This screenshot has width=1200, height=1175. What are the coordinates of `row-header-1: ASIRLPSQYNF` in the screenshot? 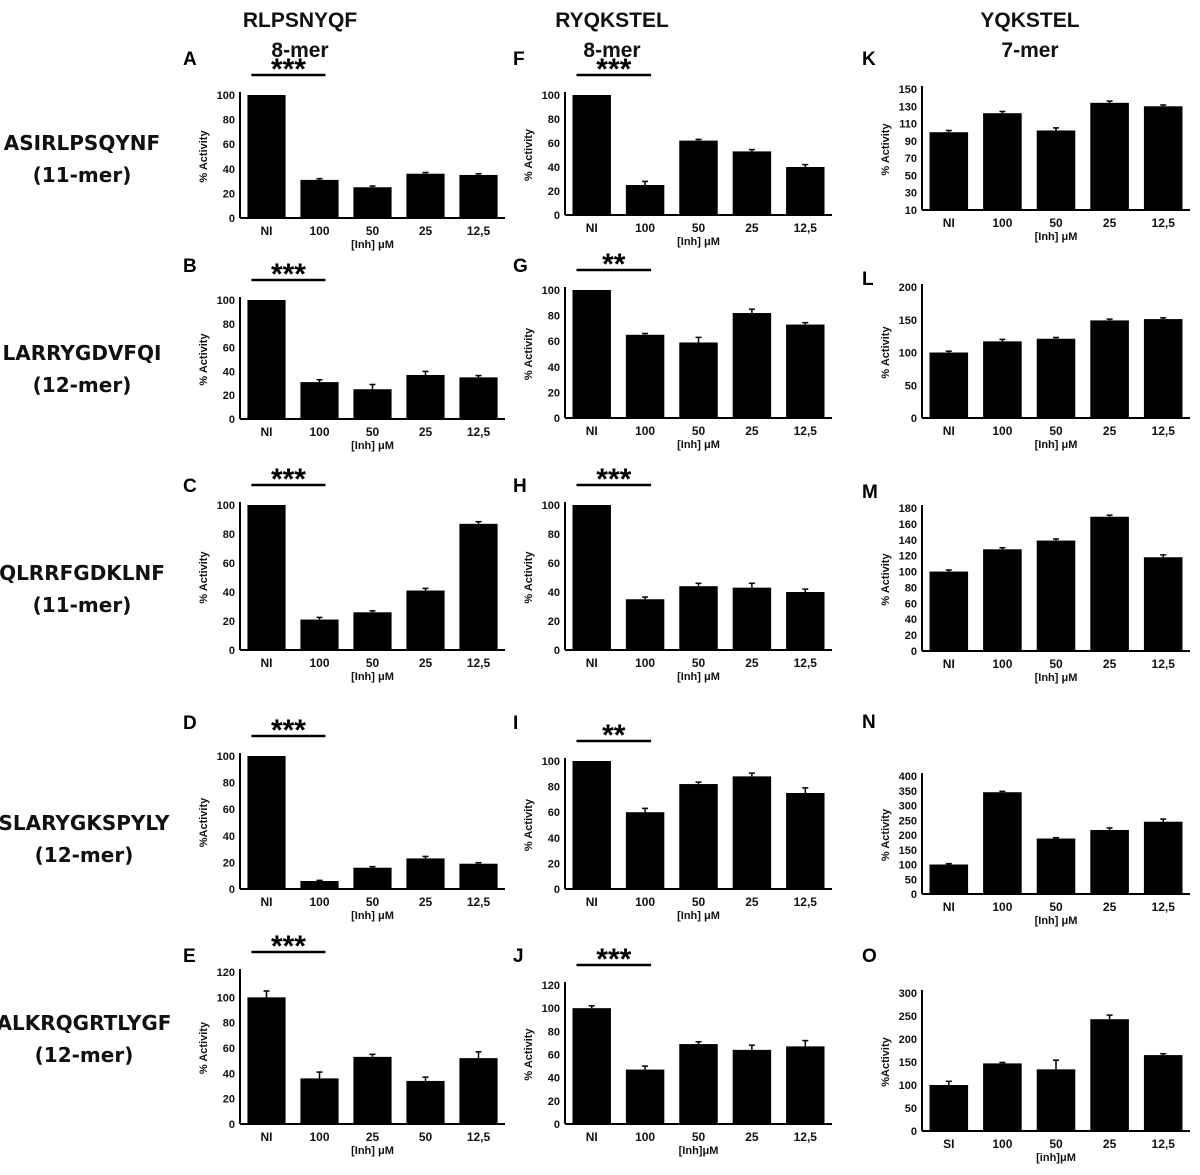 It's located at (82, 143).